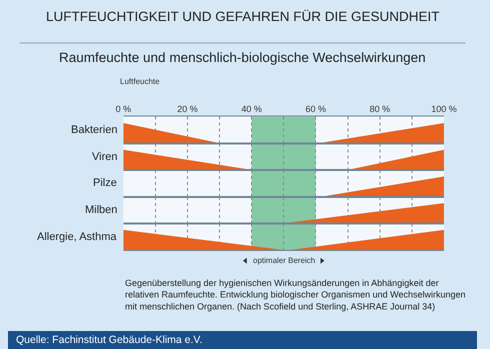 The width and height of the screenshot is (490, 349). What do you see at coordinates (251, 109) in the screenshot?
I see `x-tick-label: 40 %` at bounding box center [251, 109].